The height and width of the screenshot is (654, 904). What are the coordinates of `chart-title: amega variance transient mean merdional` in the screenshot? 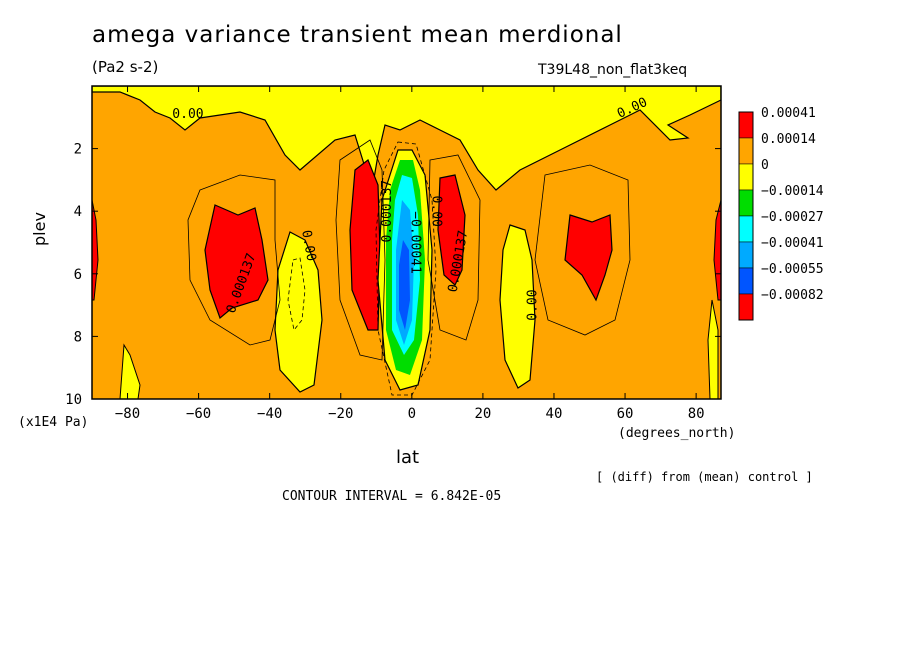 It's located at (357, 35).